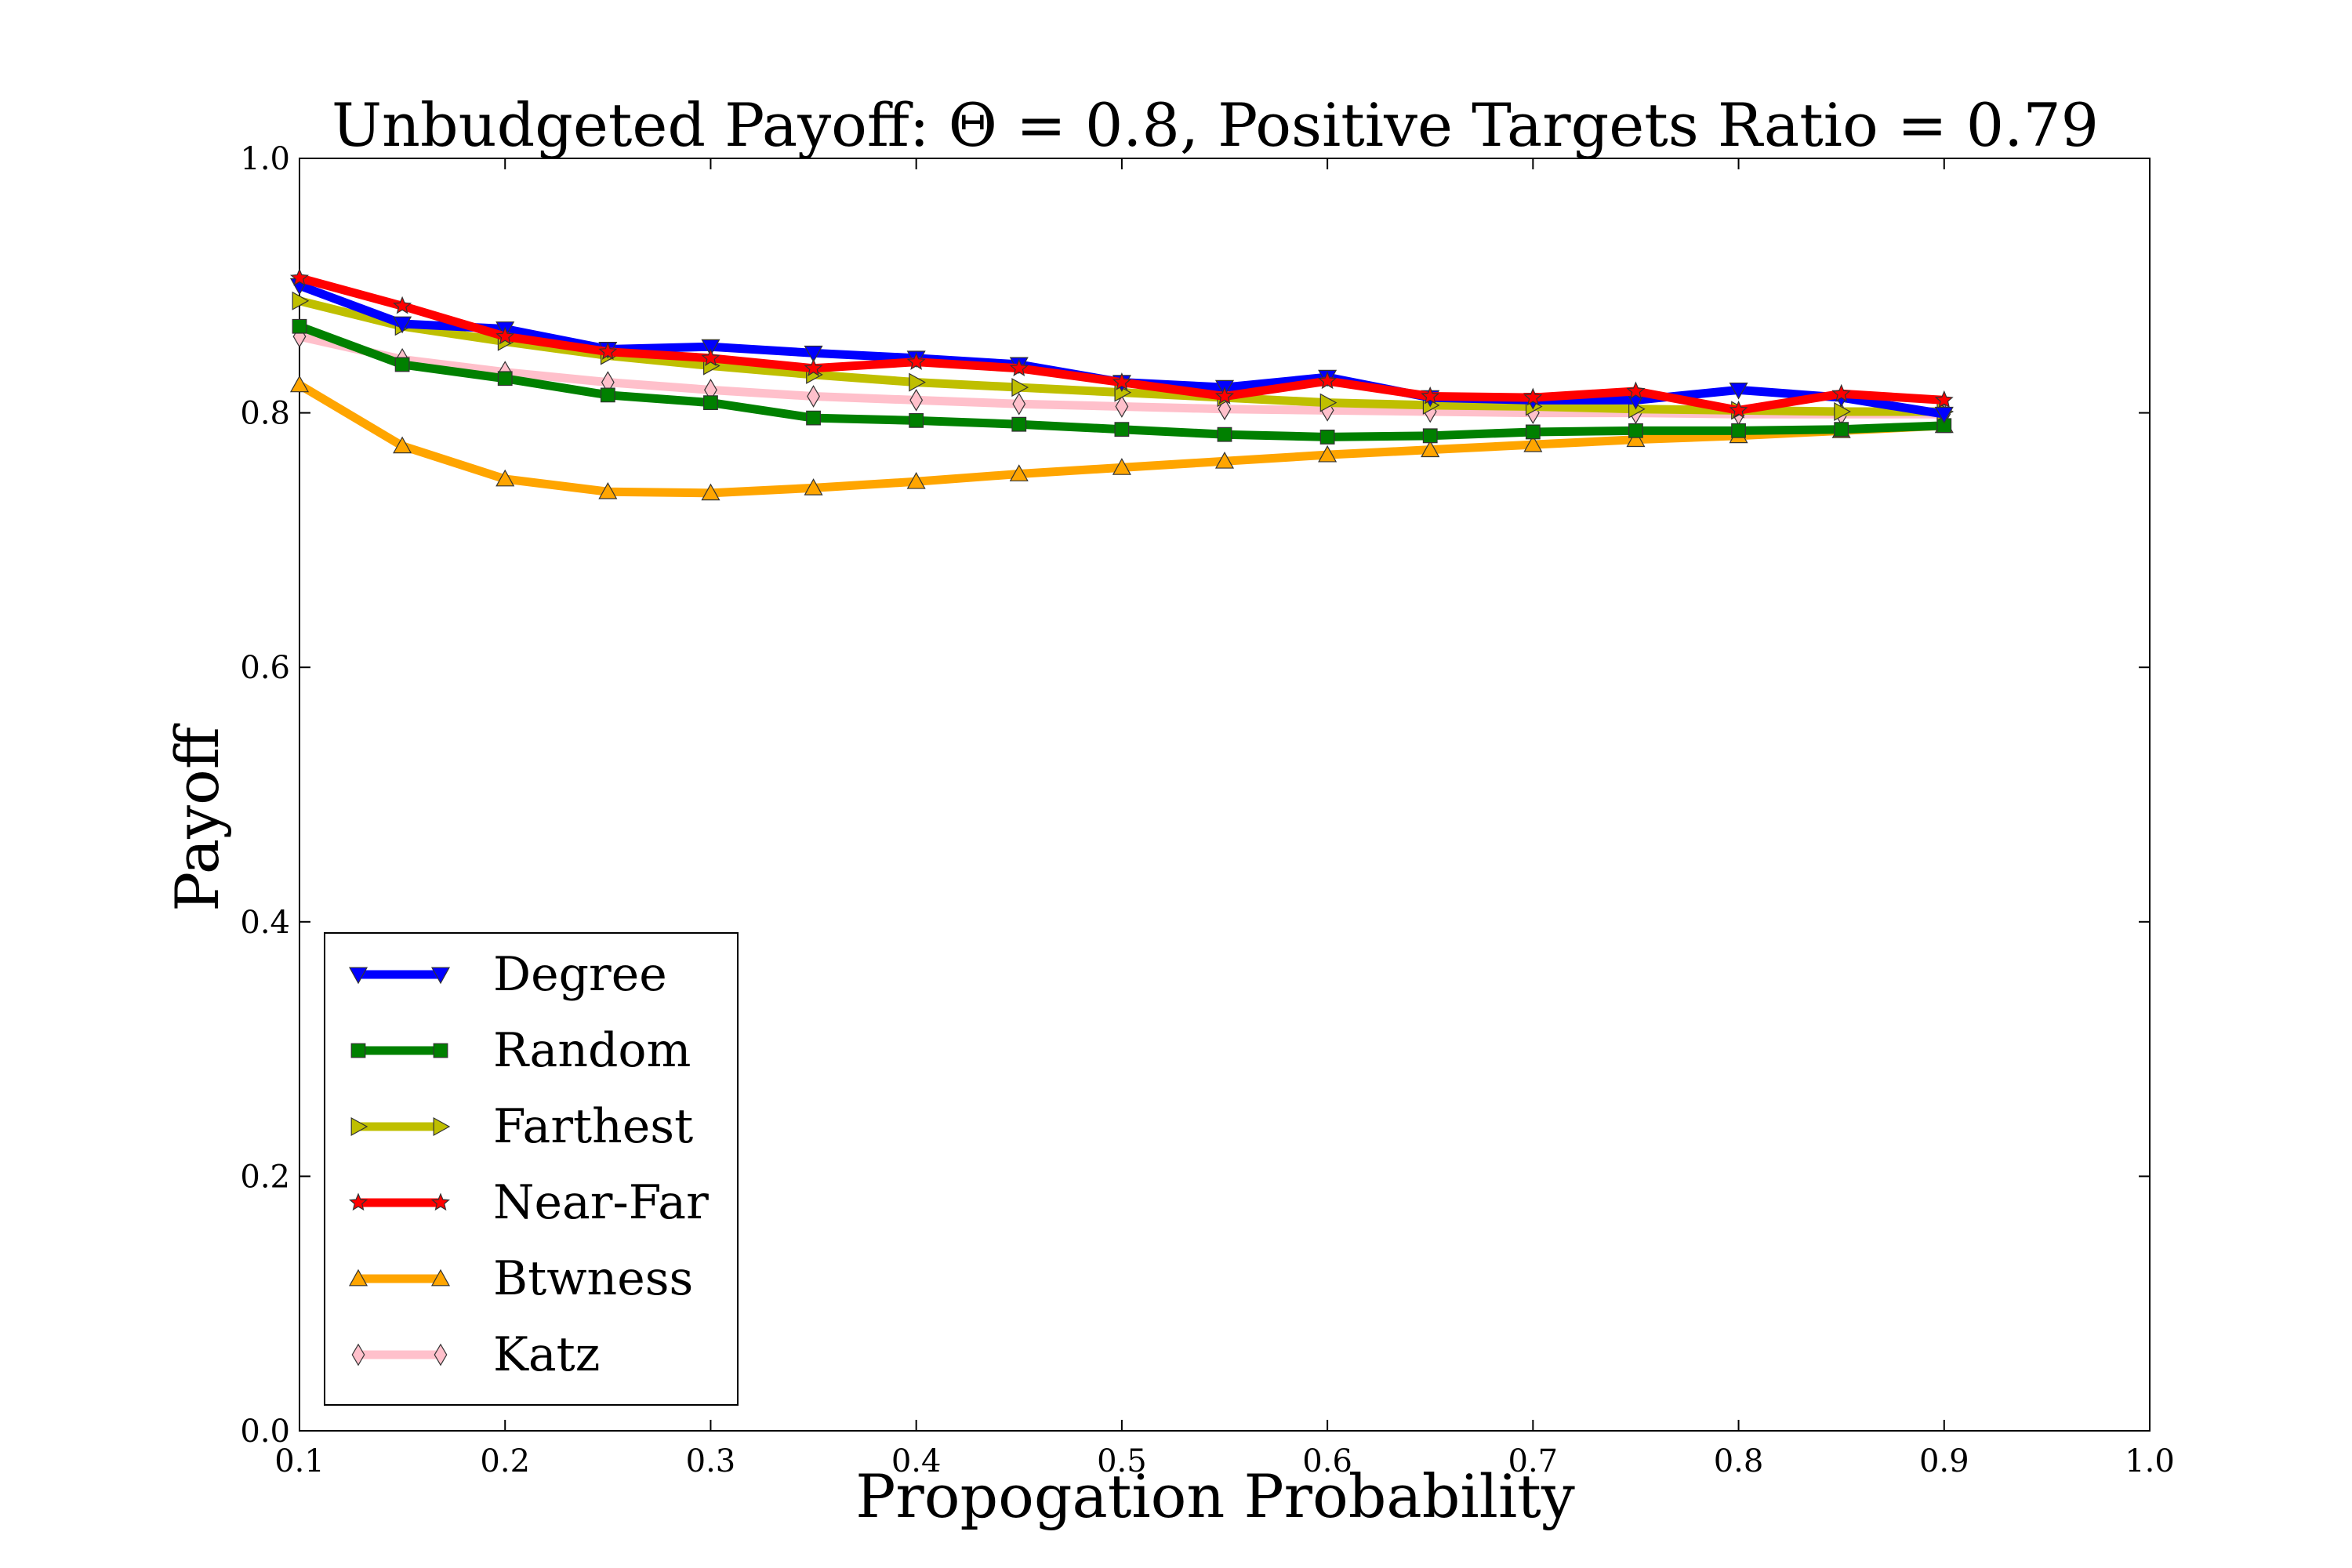 This screenshot has width=2352, height=1568. I want to click on series-near-far, so click(1121, 343).